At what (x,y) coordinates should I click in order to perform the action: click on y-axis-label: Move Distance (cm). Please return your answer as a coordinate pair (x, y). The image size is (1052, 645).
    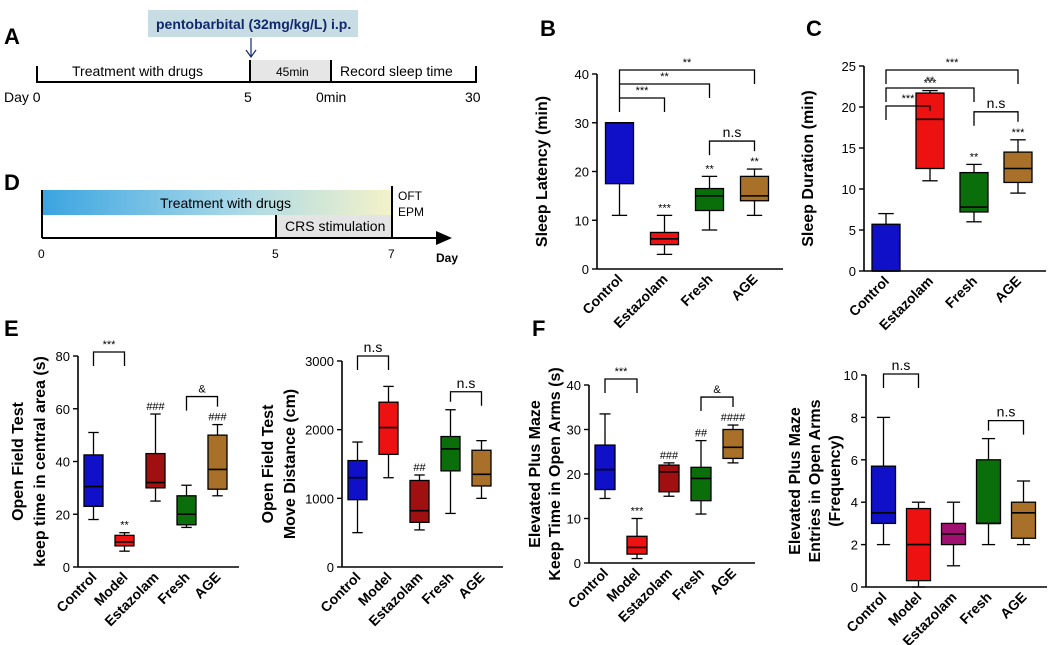
    Looking at the image, I should click on (290, 464).